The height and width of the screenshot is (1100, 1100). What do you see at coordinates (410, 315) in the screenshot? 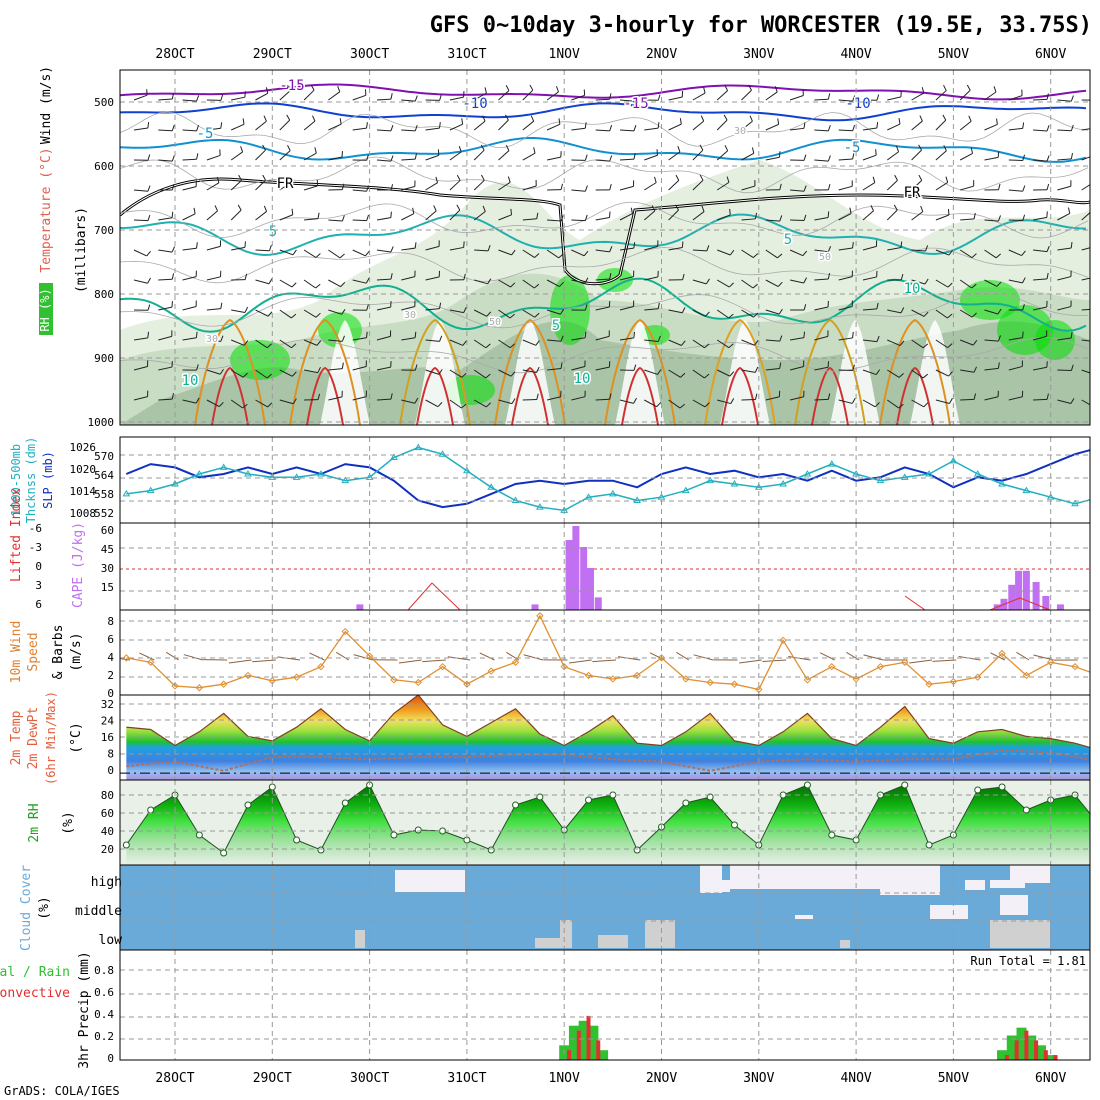
I see `contour-label-15: 30` at bounding box center [410, 315].